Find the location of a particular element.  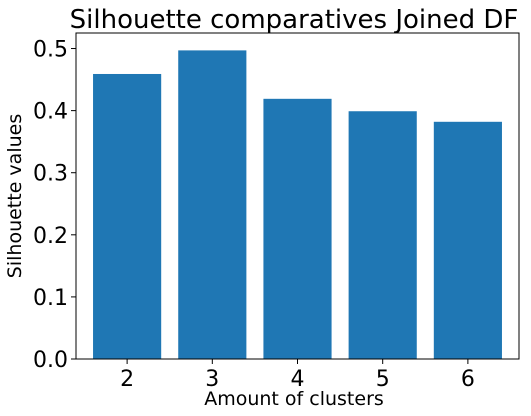

y-tick-label: 0.2 is located at coordinates (50, 236).